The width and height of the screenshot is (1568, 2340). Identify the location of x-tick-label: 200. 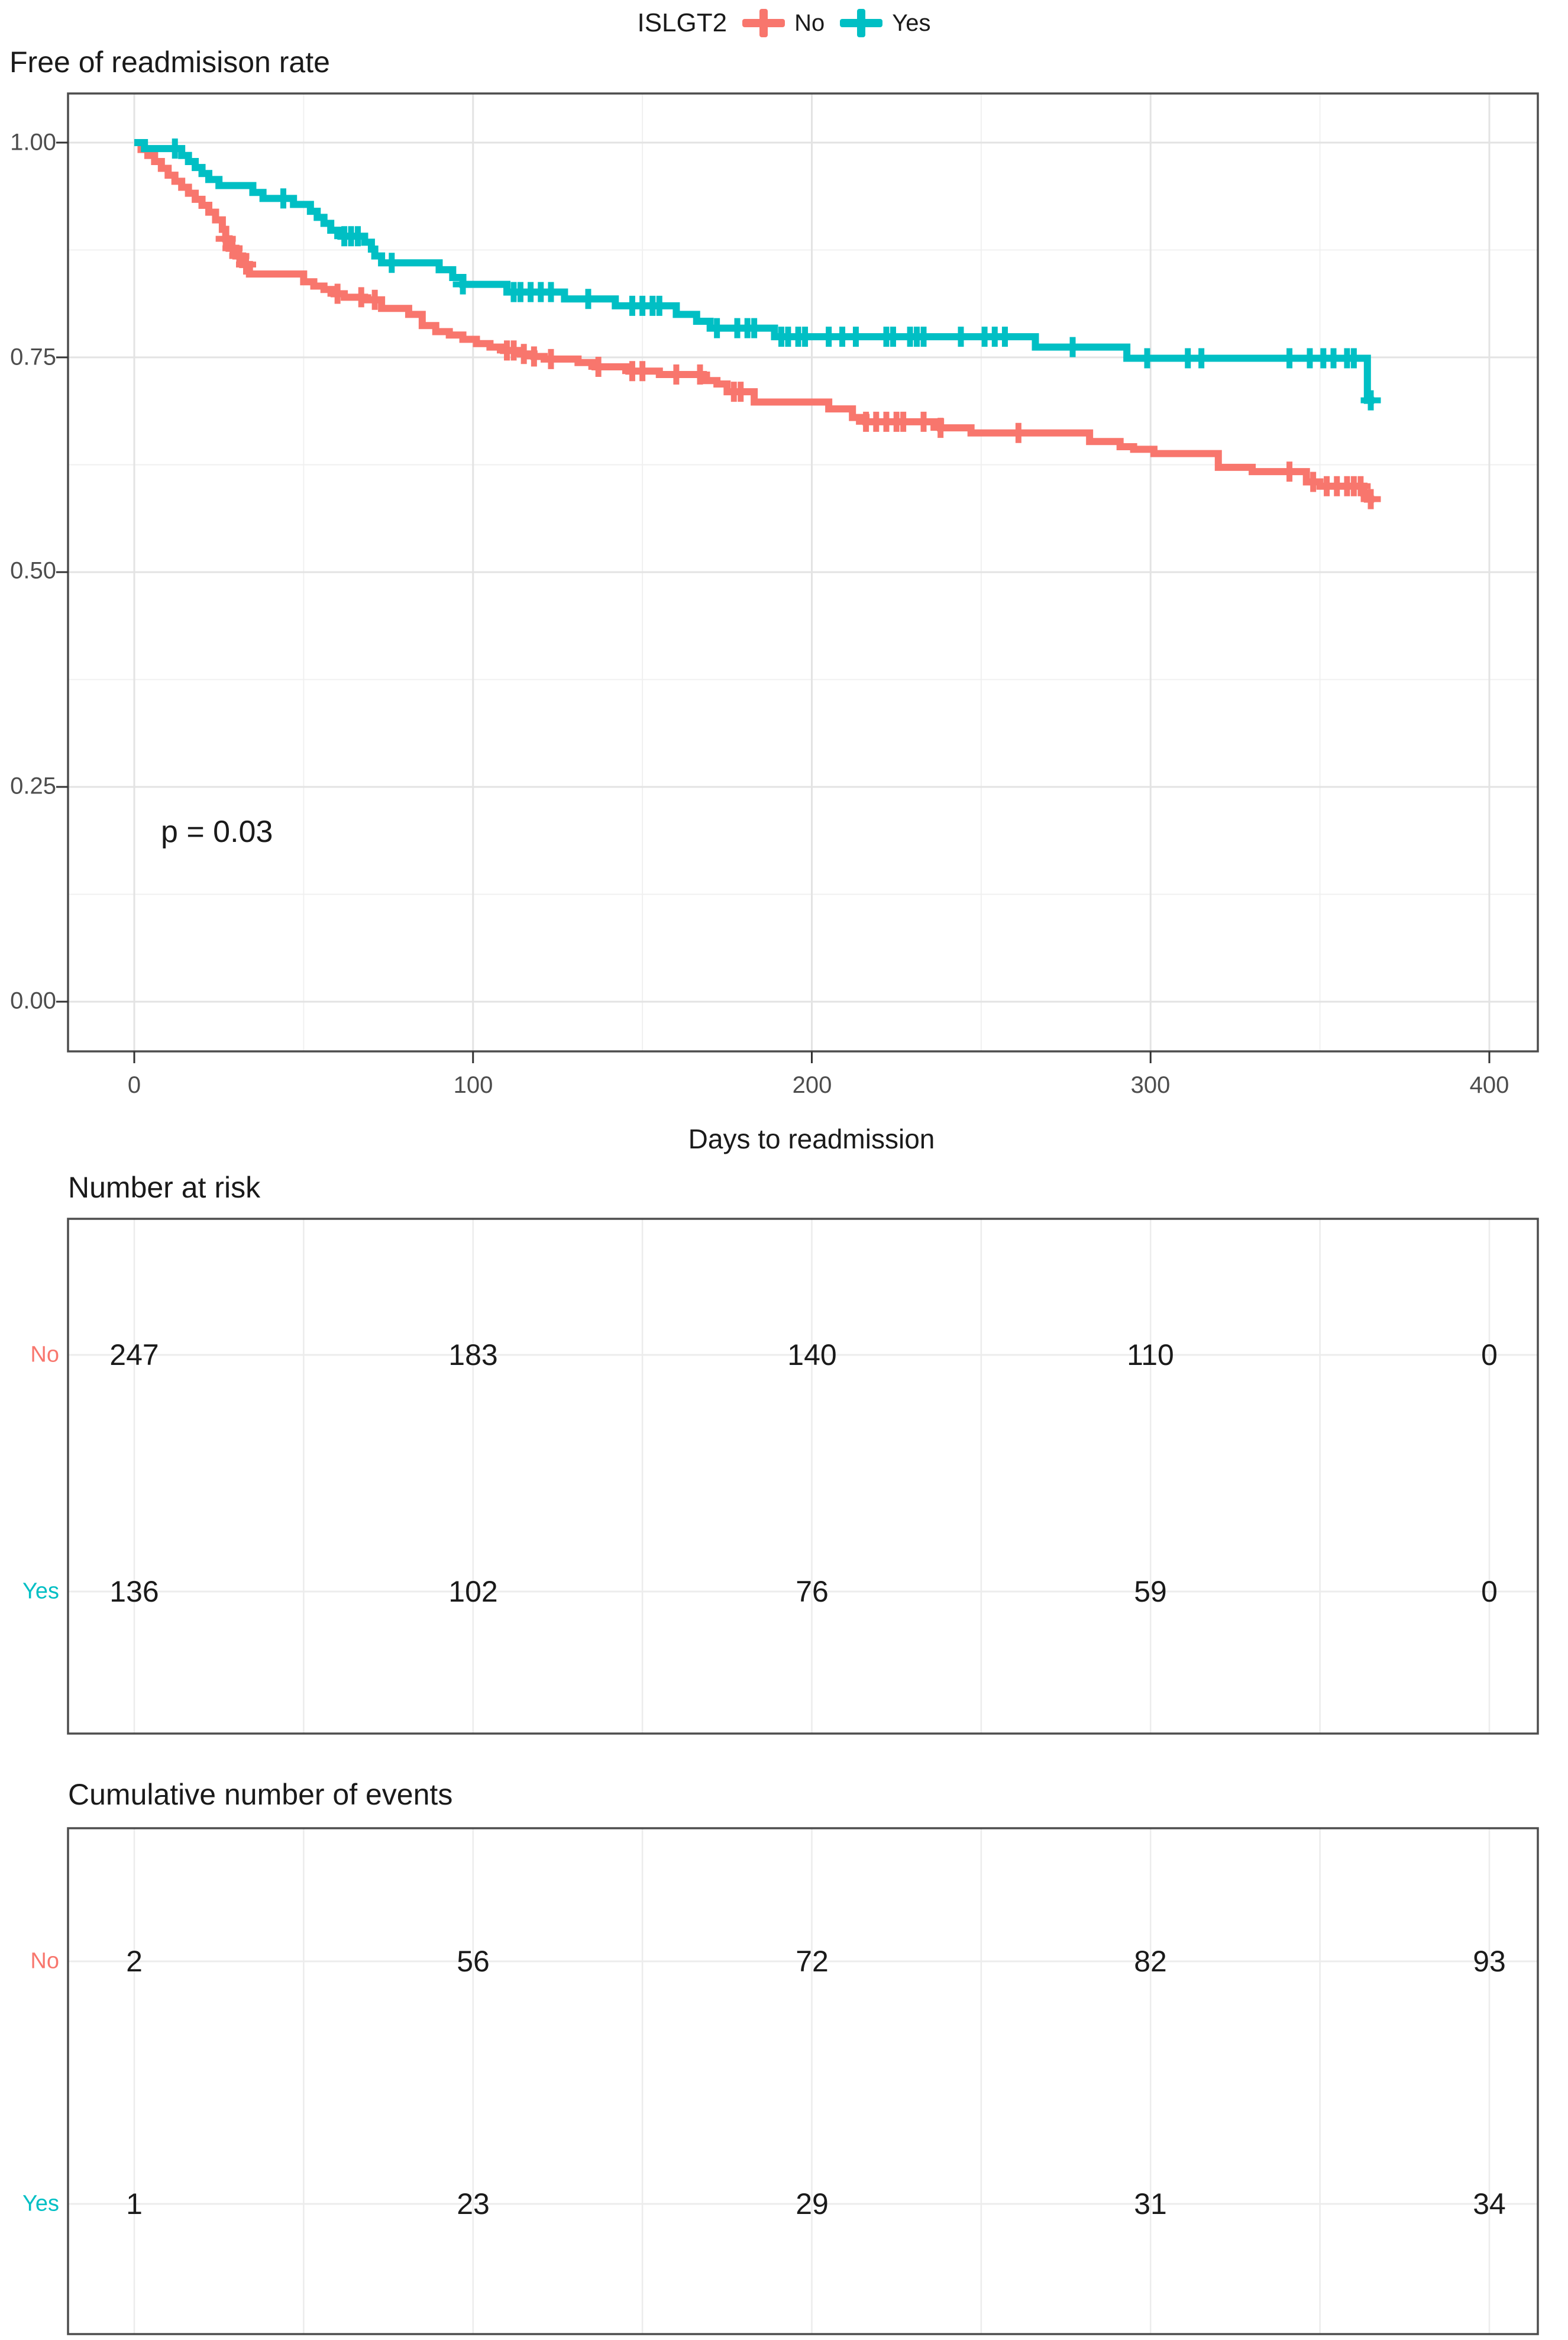
(812, 1085).